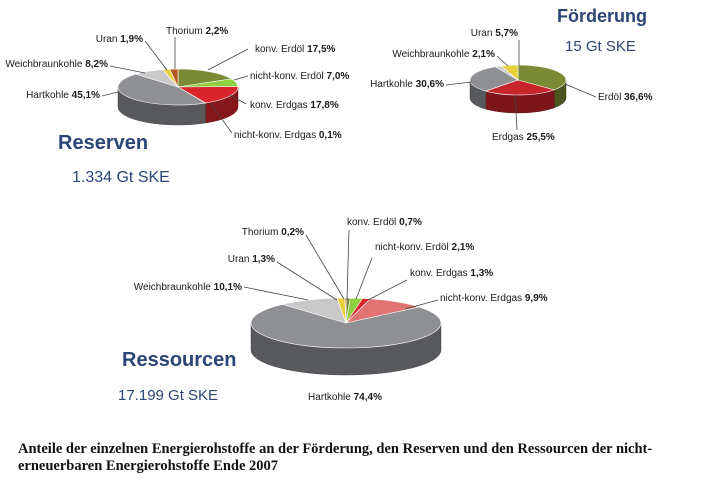 The image size is (728, 482). I want to click on slice-value: 0,2%, so click(292, 232).